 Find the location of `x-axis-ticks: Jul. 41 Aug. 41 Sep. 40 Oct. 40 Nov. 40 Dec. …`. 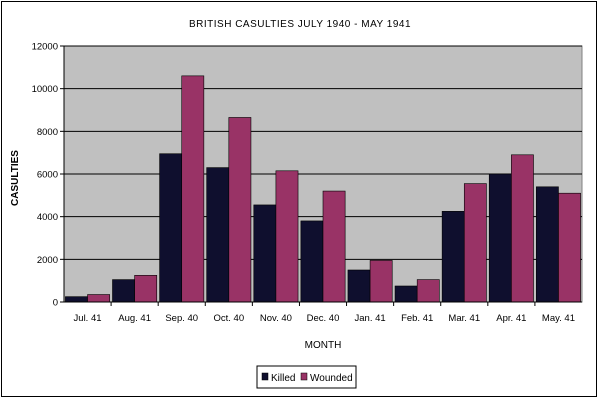

x-axis-ticks: Jul. 41 Aug. 41 Sep. 40 Oct. 40 Nov. 40 Dec. … is located at coordinates (324, 313).